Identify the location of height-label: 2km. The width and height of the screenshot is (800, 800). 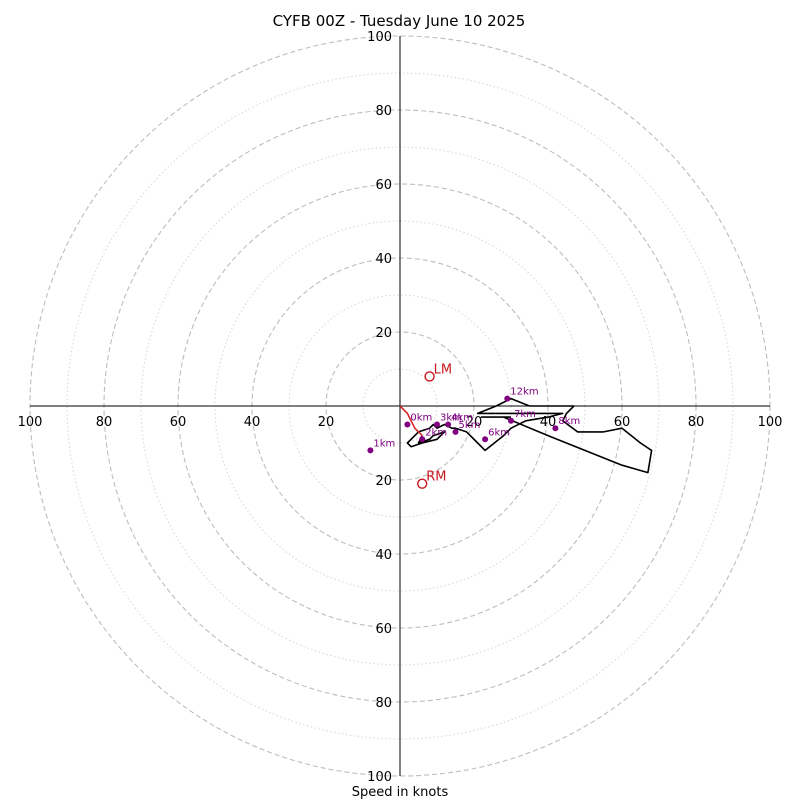
(436, 432).